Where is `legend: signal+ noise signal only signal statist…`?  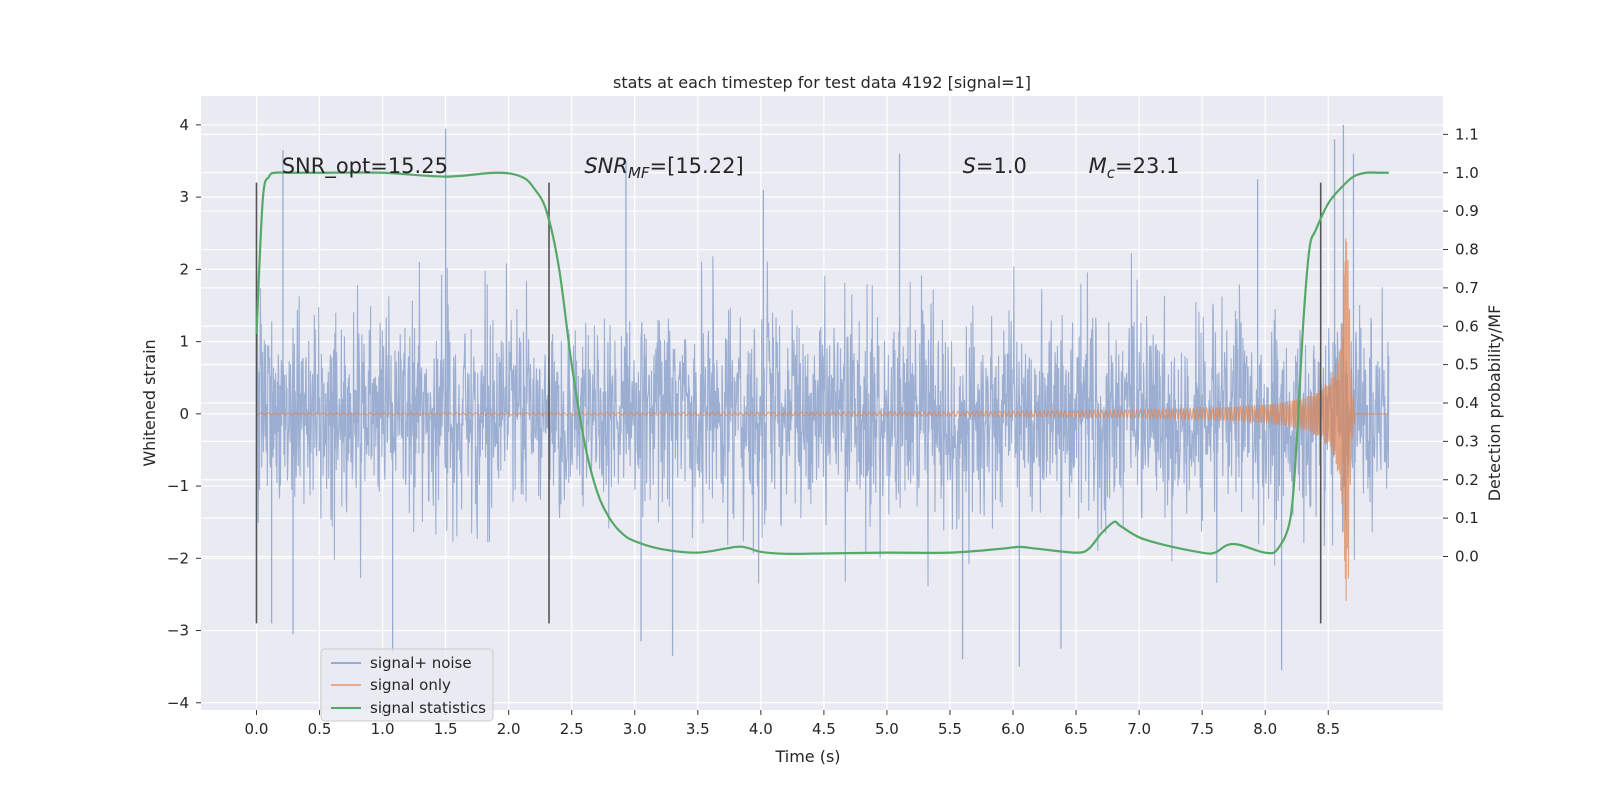 legend: signal+ noise signal only signal statist… is located at coordinates (407, 685).